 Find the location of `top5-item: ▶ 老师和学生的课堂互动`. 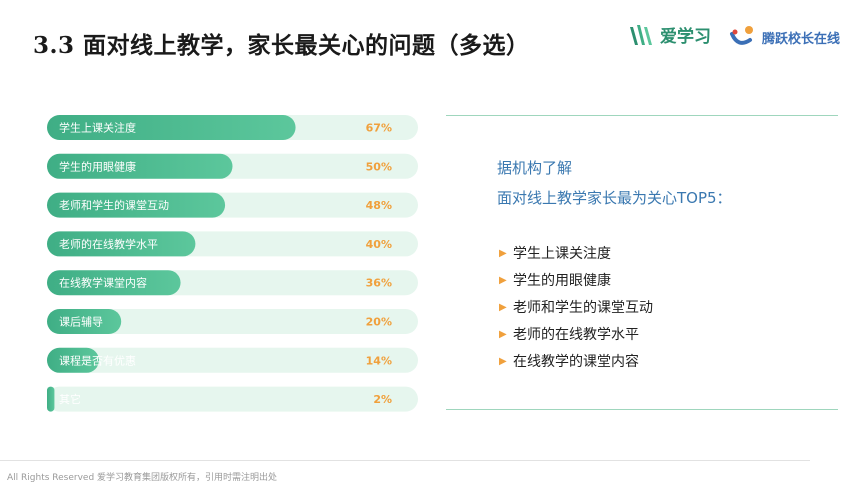

top5-item: ▶ 老师和学生的课堂互动 is located at coordinates (576, 311).